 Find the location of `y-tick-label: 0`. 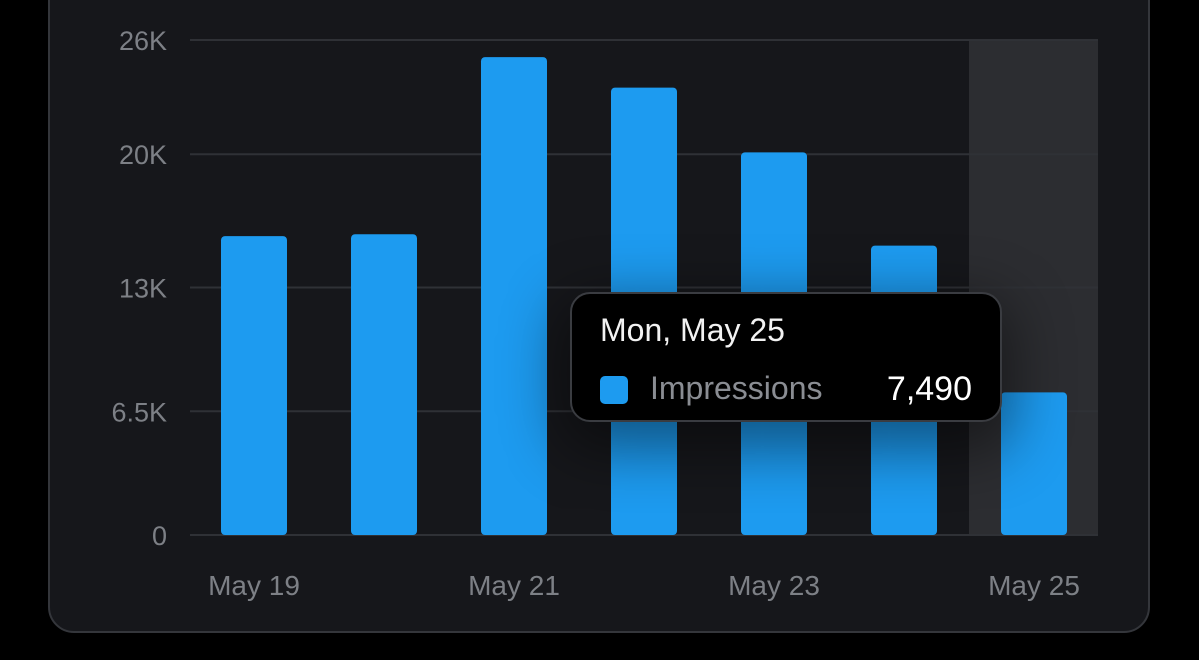

y-tick-label: 0 is located at coordinates (159, 536).